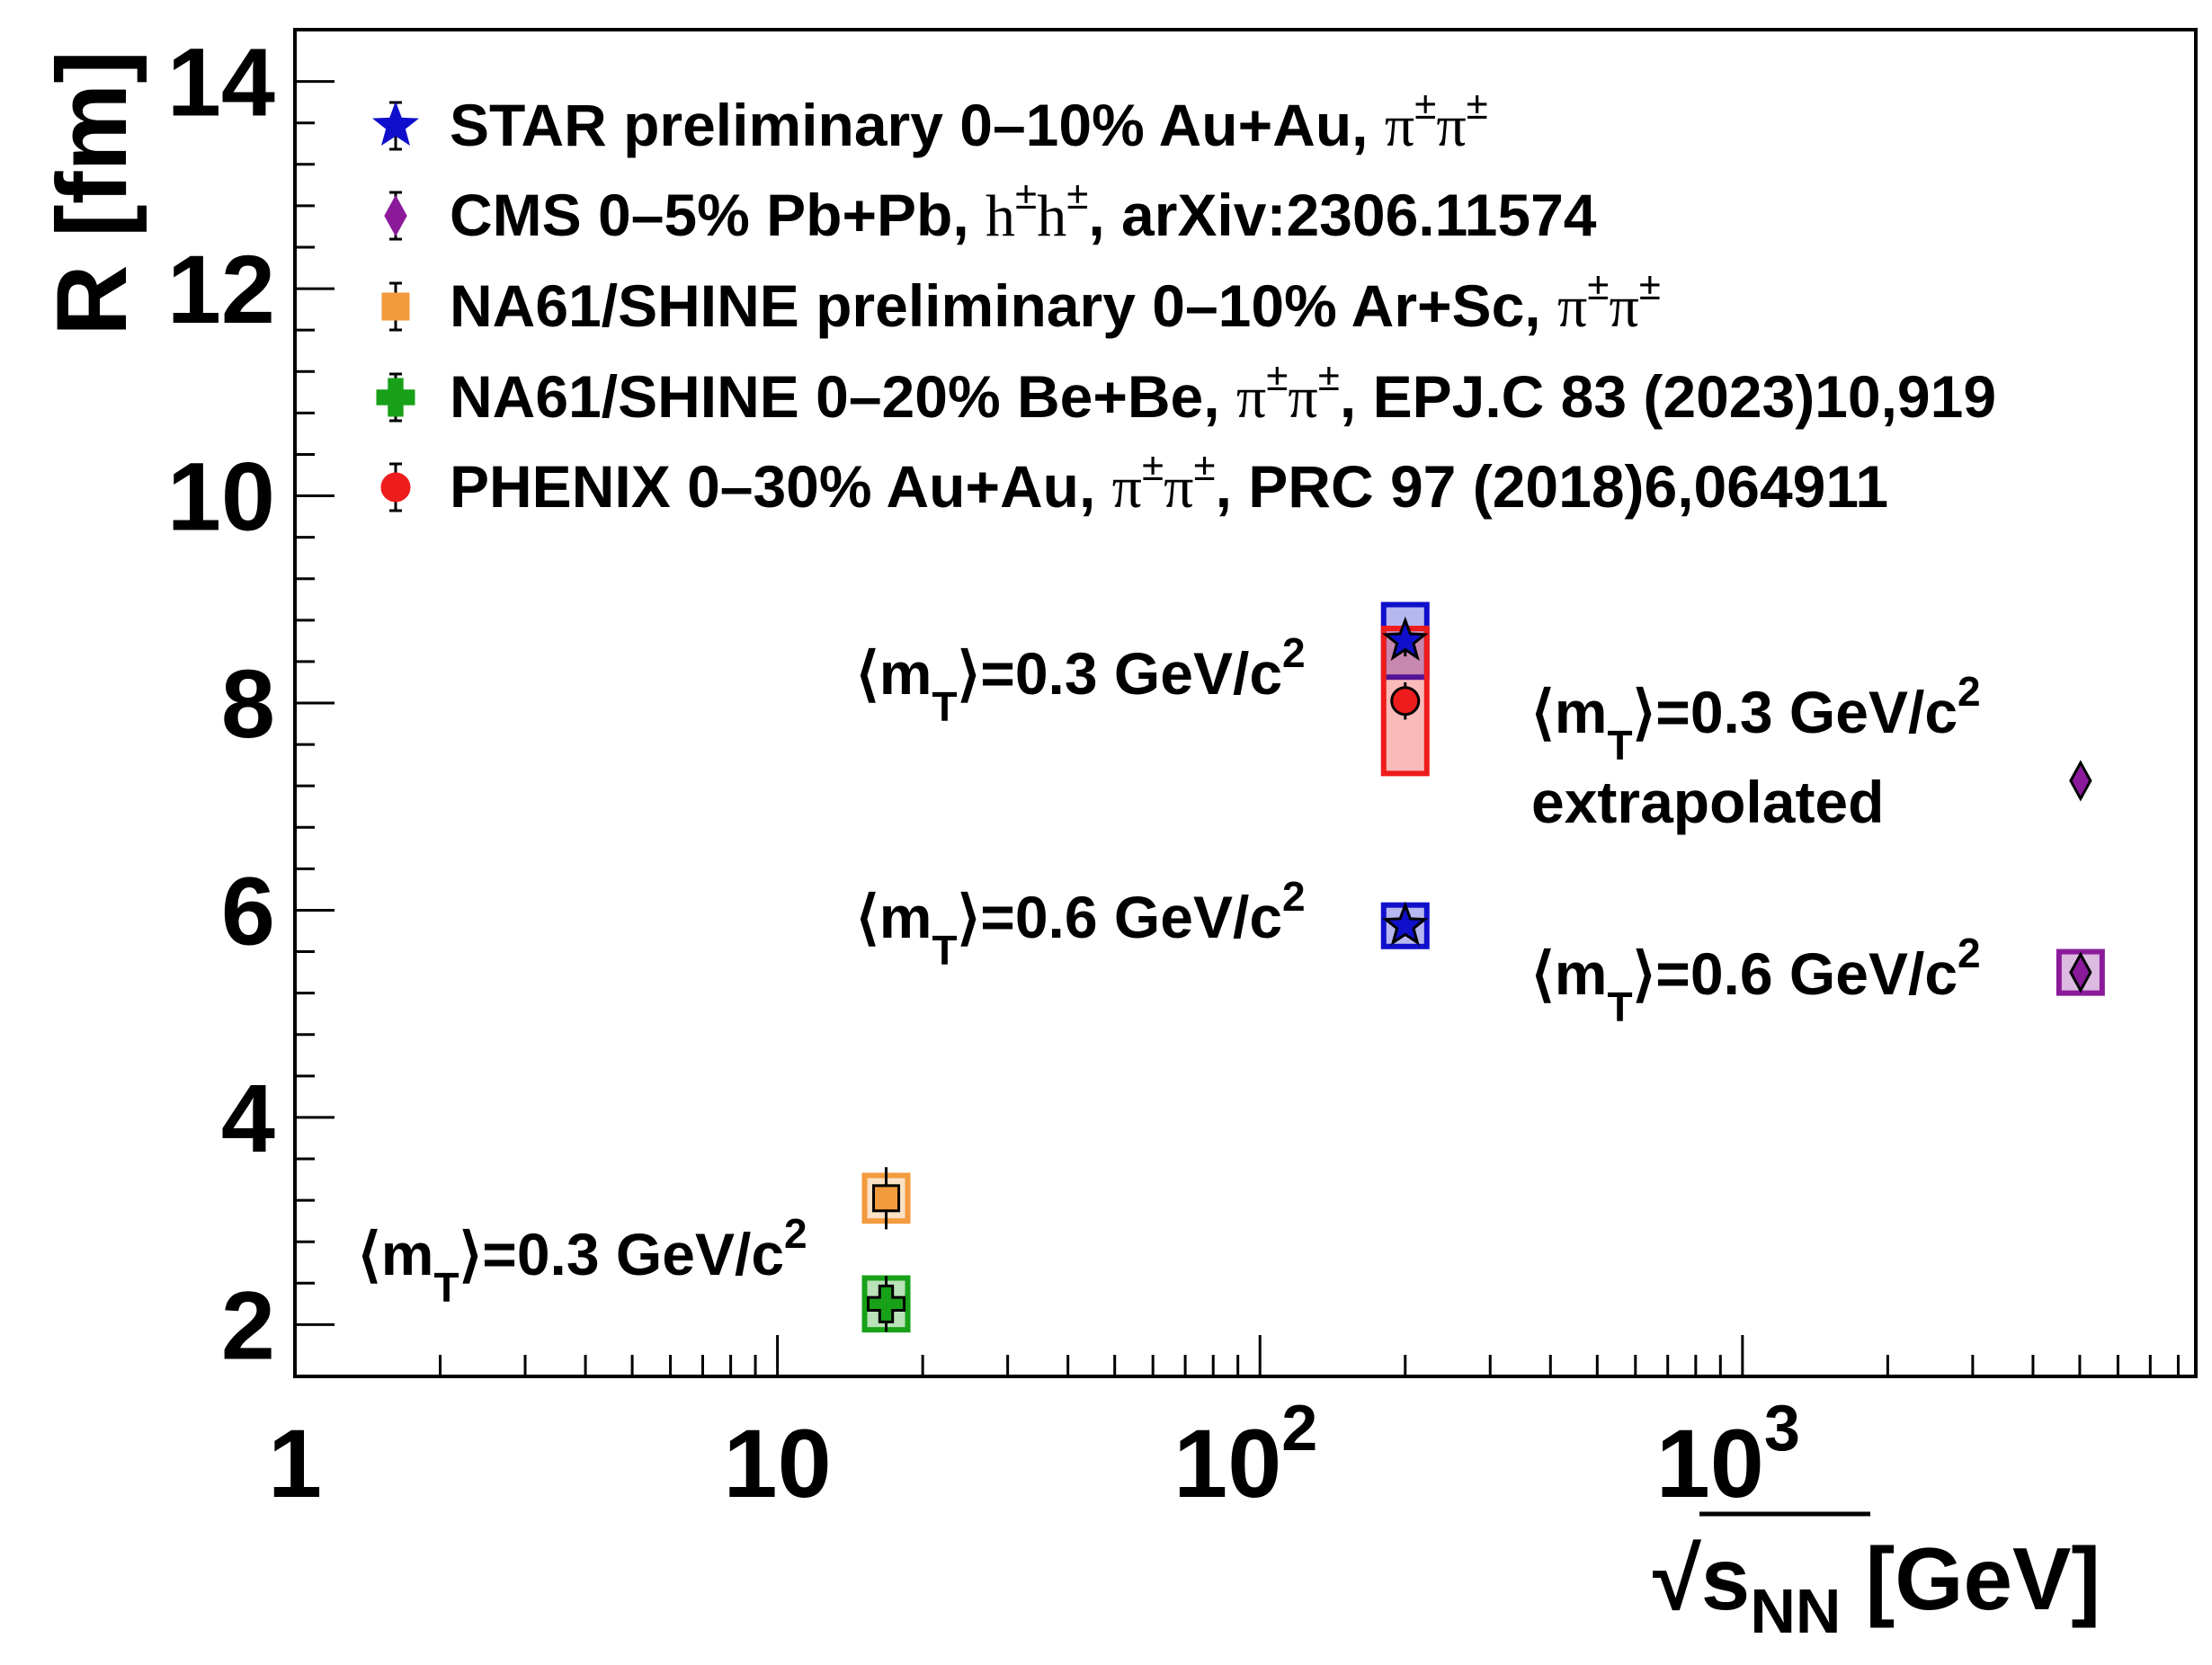 The height and width of the screenshot is (1665, 2212). I want to click on na61bebe-point, so click(886, 1303).